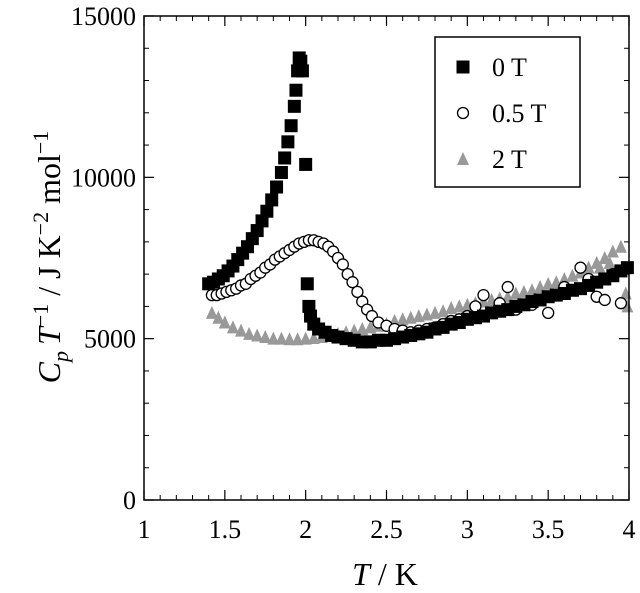  I want to click on svg-text: CpT−1 / J K−2 mol−1, so click(50, 257).